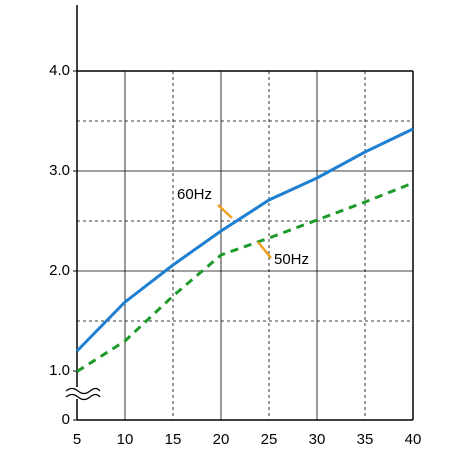 Image resolution: width=459 pixels, height=459 pixels. Describe the element at coordinates (59, 70) in the screenshot. I see `y-tick-label: 4.0` at that location.